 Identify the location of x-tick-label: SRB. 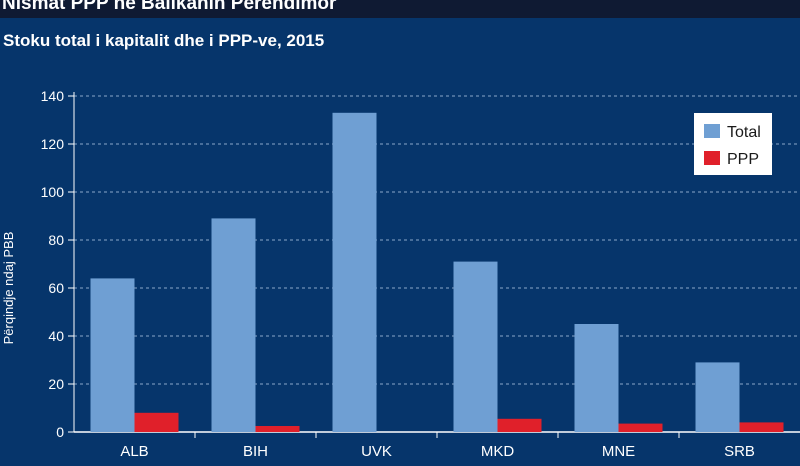
(739, 451).